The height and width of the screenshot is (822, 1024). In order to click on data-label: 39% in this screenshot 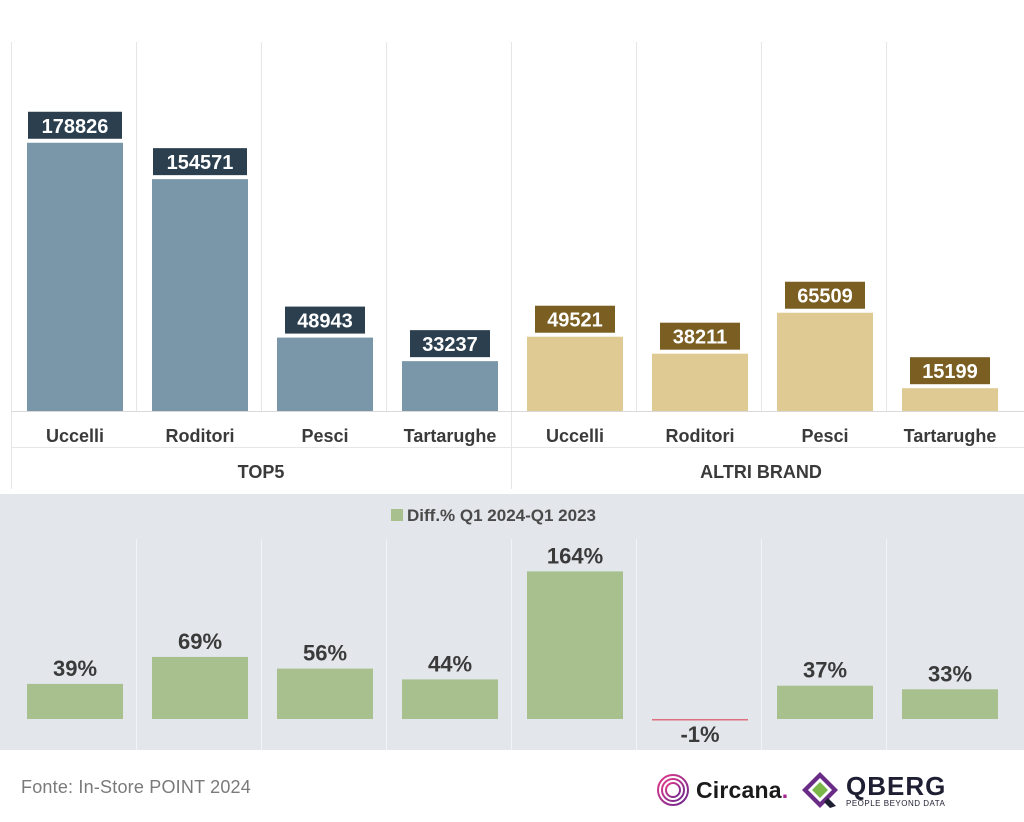, I will do `click(75, 668)`.